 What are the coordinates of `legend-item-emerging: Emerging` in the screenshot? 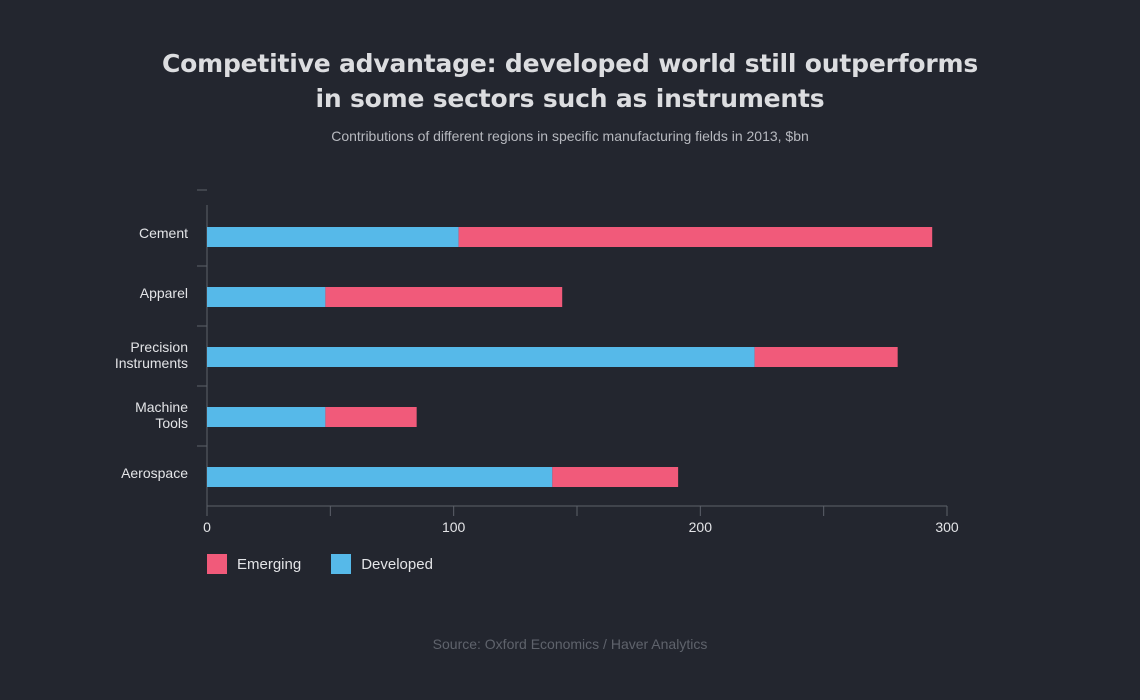 It's located at (254, 564).